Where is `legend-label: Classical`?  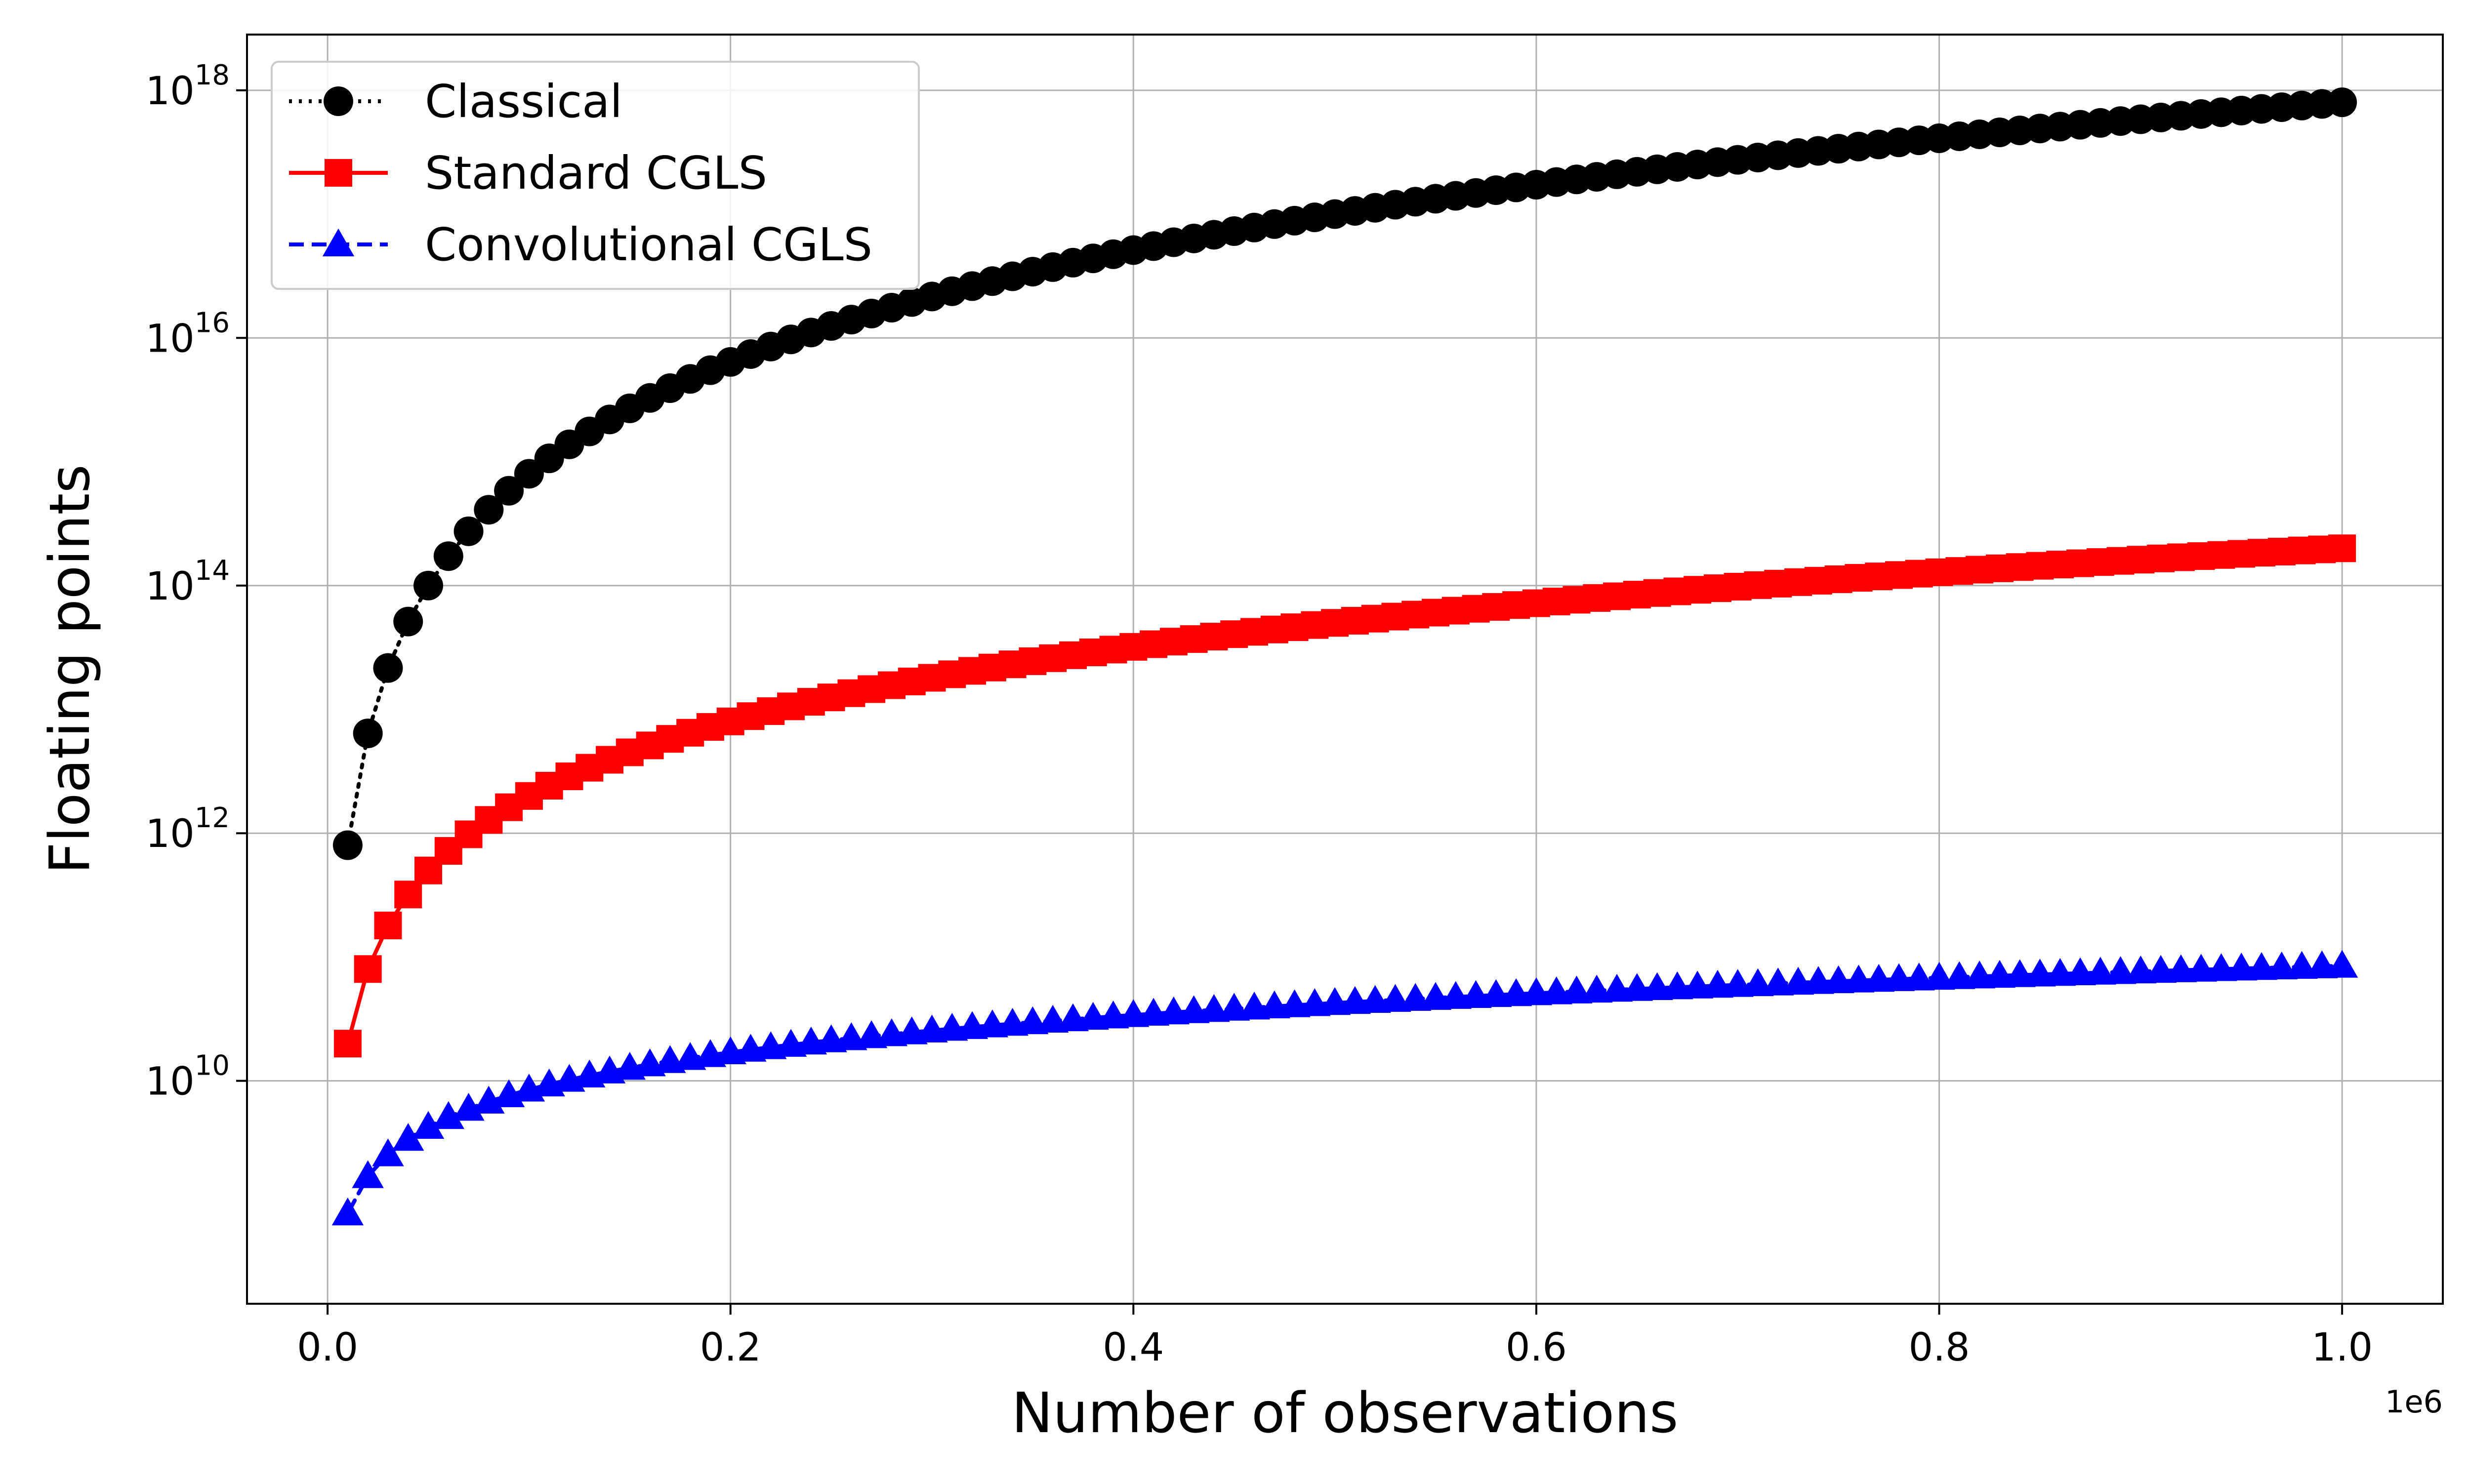
legend-label: Classical is located at coordinates (523, 102).